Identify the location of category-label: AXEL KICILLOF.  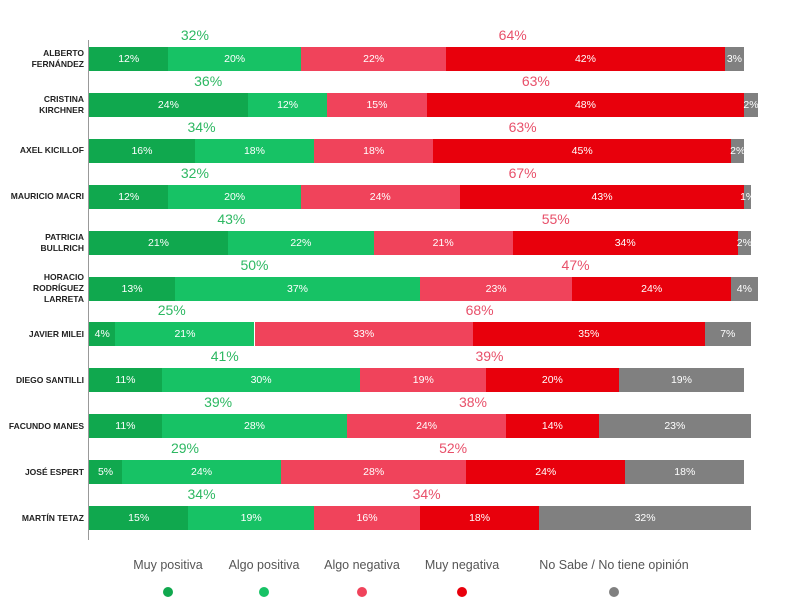
(51, 150).